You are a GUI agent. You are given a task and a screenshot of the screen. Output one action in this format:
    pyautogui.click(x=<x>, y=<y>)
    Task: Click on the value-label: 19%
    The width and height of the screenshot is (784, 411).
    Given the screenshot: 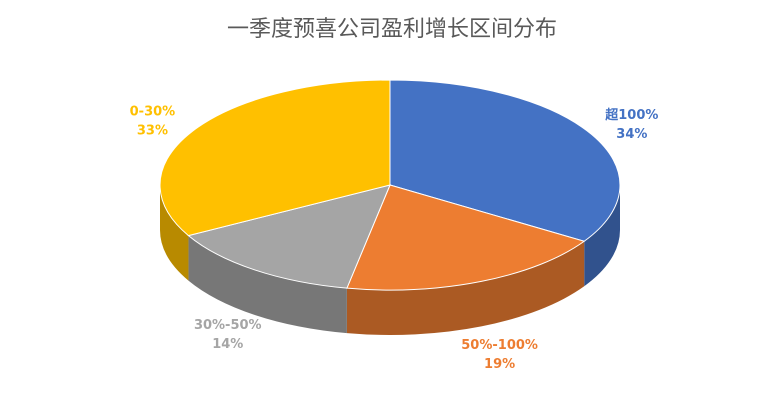 What is the action you would take?
    pyautogui.click(x=499, y=364)
    